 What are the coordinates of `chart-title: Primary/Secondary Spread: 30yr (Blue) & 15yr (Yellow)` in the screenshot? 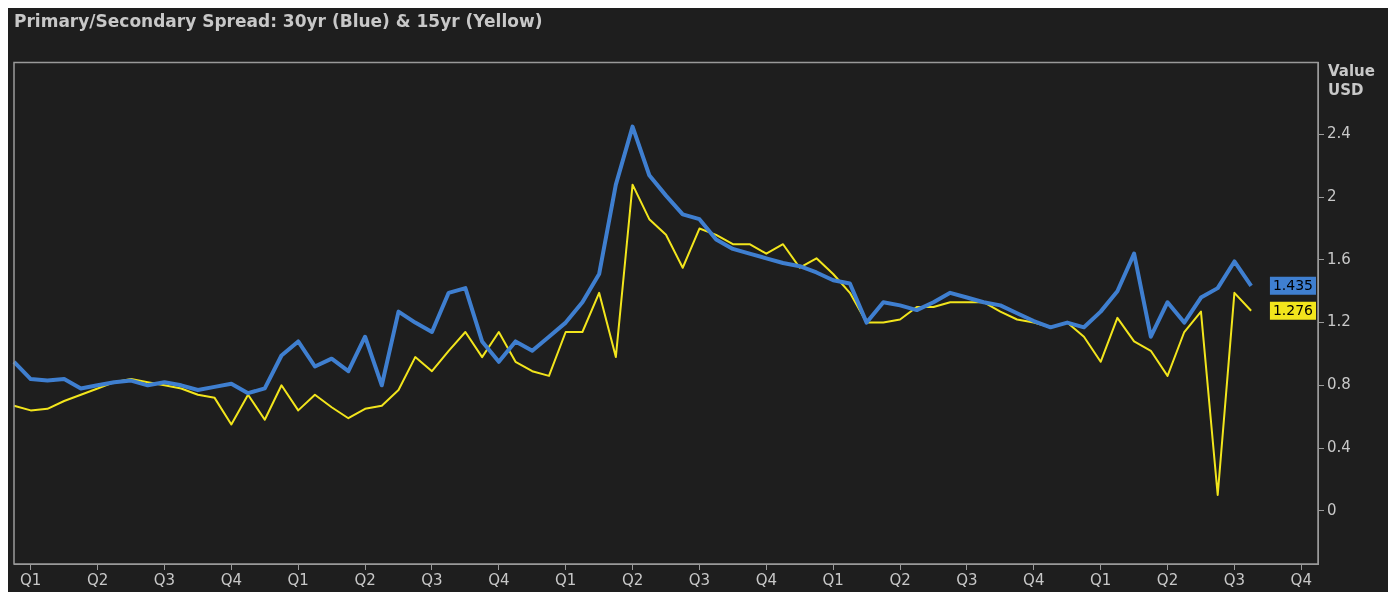 It's located at (278, 20).